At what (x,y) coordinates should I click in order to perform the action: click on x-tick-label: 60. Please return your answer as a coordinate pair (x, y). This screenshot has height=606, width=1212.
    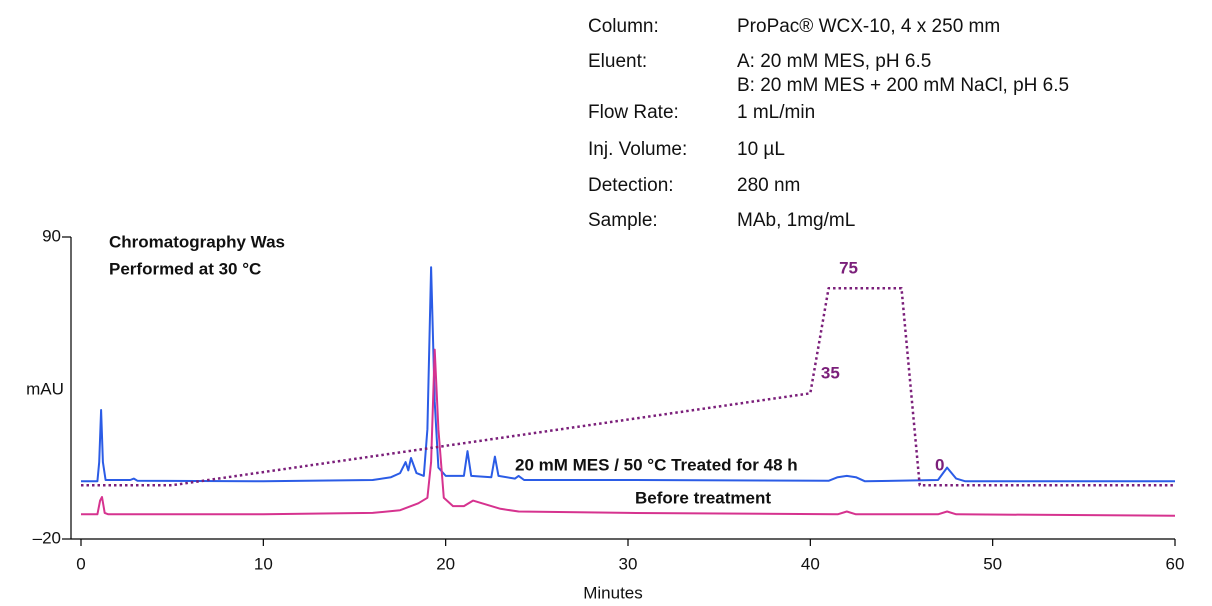
    Looking at the image, I should click on (1175, 563).